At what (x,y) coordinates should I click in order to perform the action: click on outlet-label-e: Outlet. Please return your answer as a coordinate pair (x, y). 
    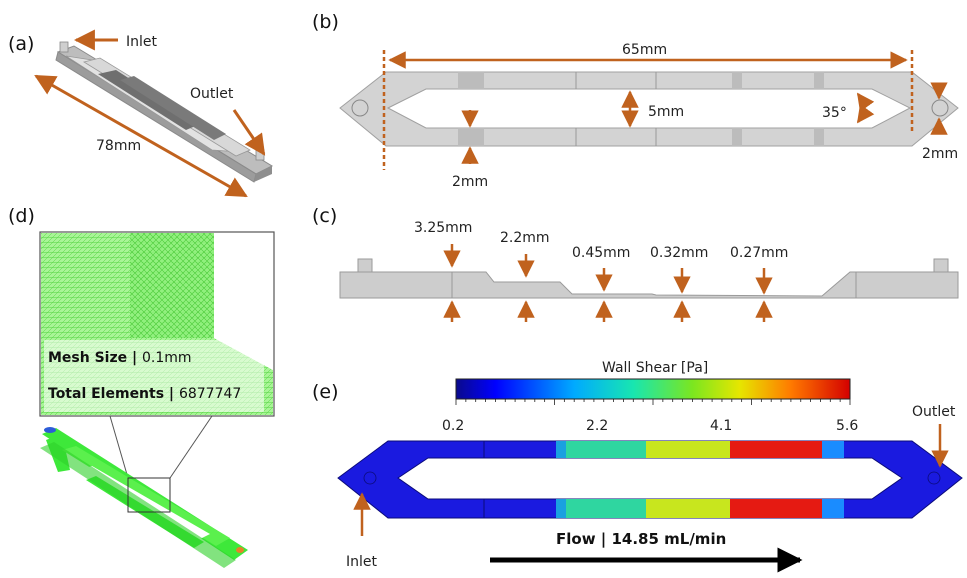
    Looking at the image, I should click on (934, 412).